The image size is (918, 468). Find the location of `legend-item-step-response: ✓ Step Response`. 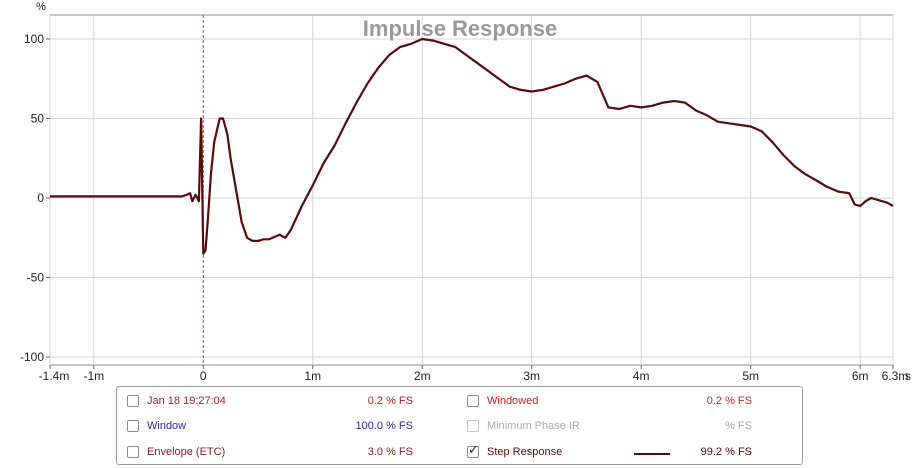

legend-item-step-response: ✓ Step Response is located at coordinates (514, 452).